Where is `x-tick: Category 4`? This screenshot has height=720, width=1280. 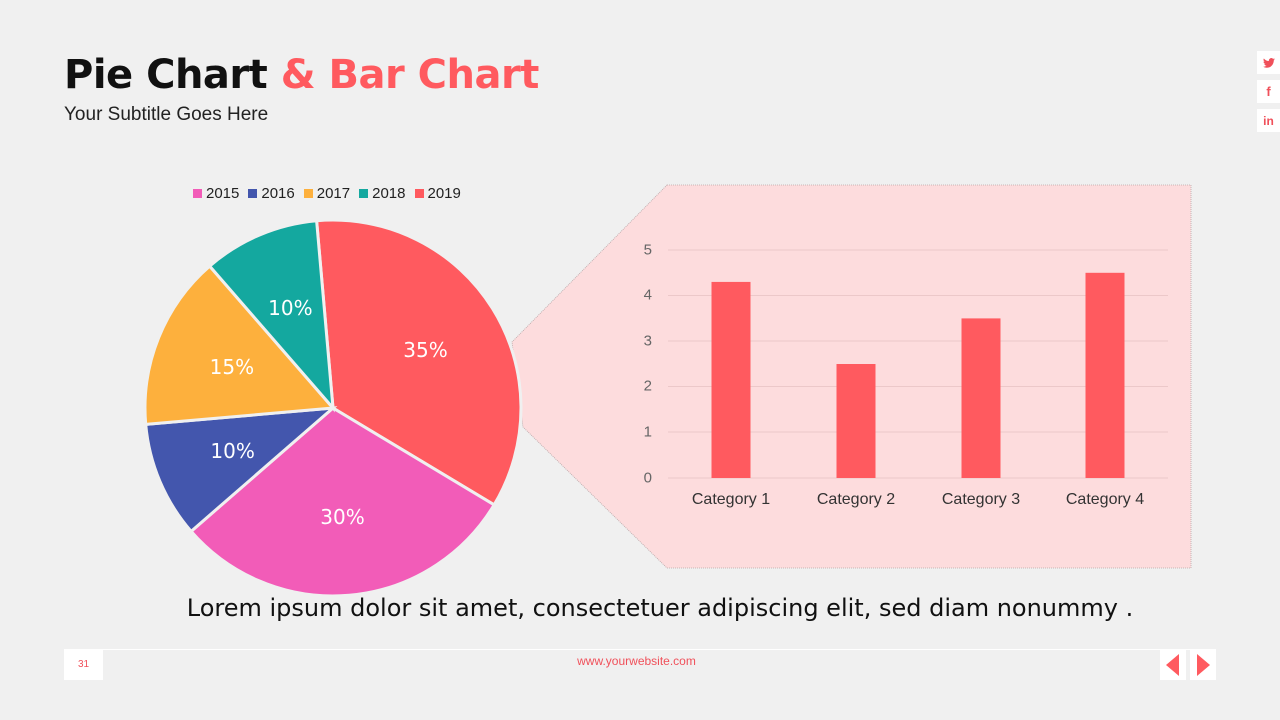 x-tick: Category 4 is located at coordinates (1105, 499).